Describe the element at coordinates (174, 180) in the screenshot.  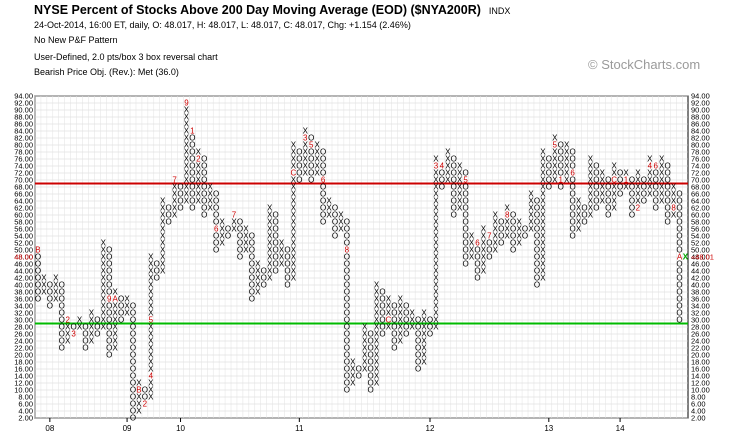
I see `month-marker: 7` at that location.